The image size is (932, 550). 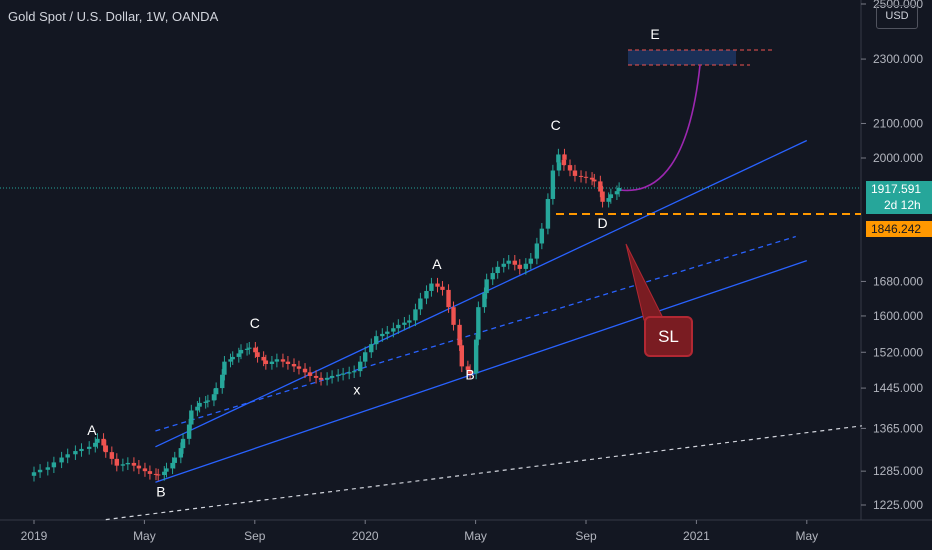 What do you see at coordinates (897, 17) in the screenshot?
I see `currency-button: USD` at bounding box center [897, 17].